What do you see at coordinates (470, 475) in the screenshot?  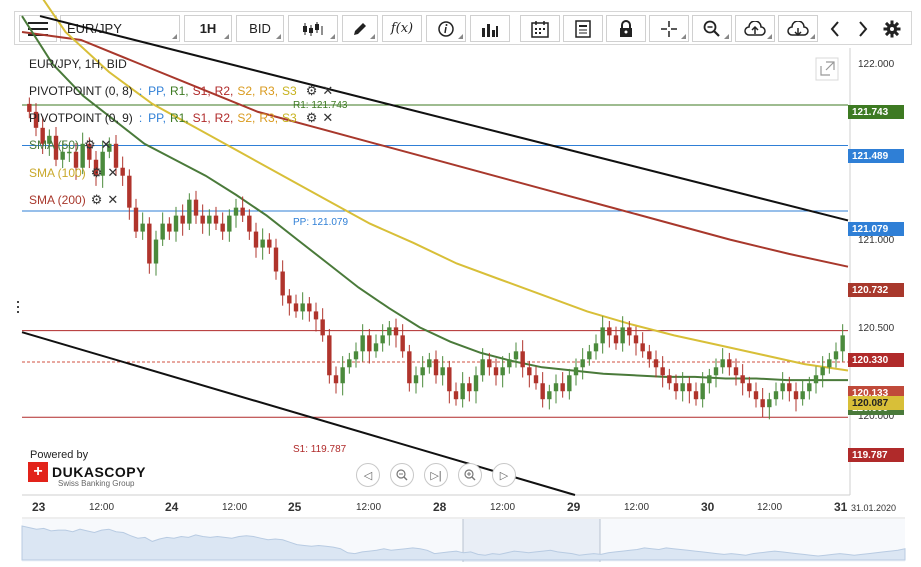 I see `zoom-in-icon` at bounding box center [470, 475].